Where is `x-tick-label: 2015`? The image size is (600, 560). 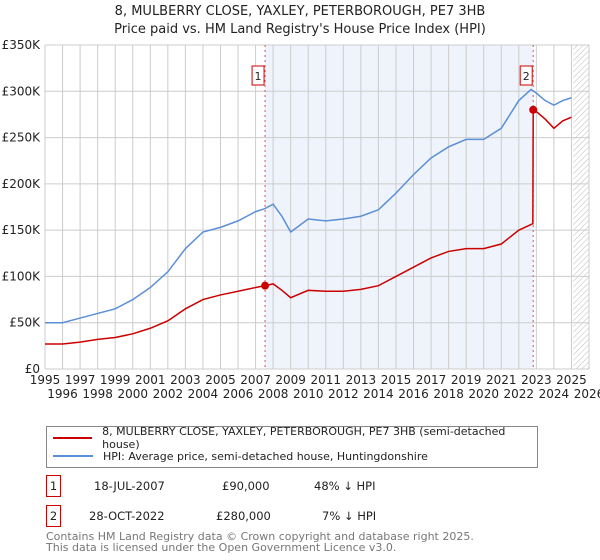 x-tick-label: 2015 is located at coordinates (396, 380).